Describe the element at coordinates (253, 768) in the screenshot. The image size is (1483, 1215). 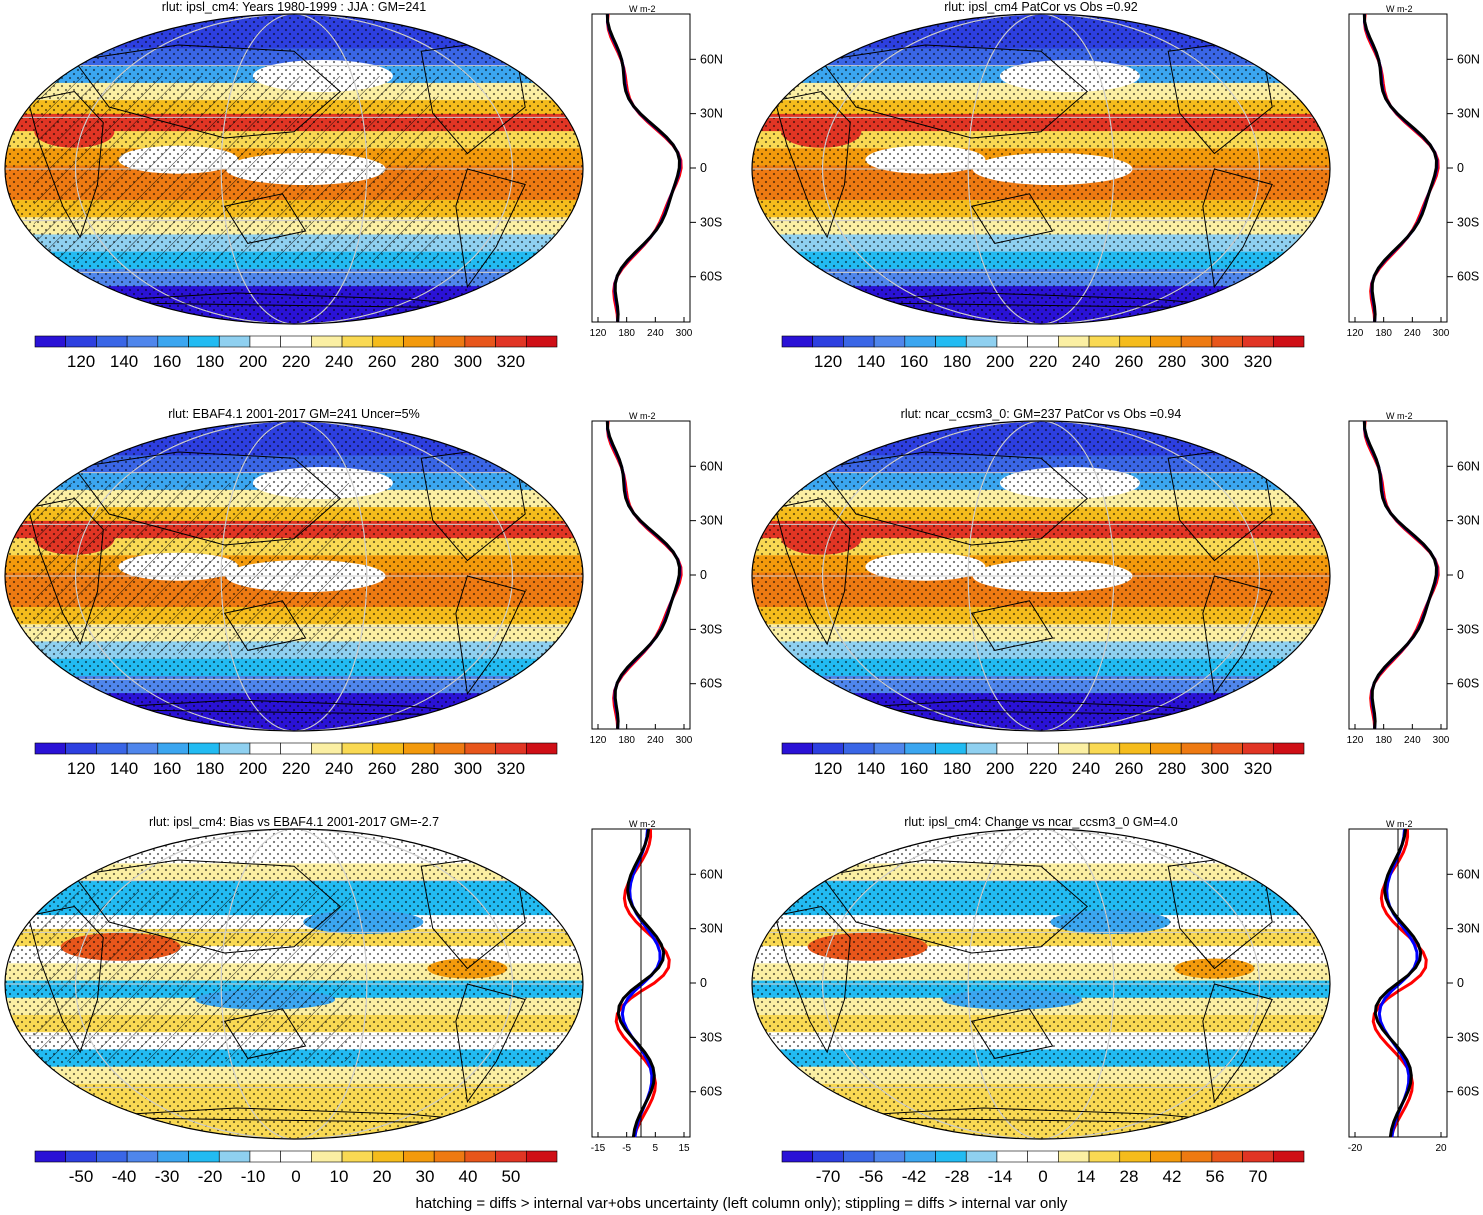
I see `colorbar-tick-label: 200` at that location.